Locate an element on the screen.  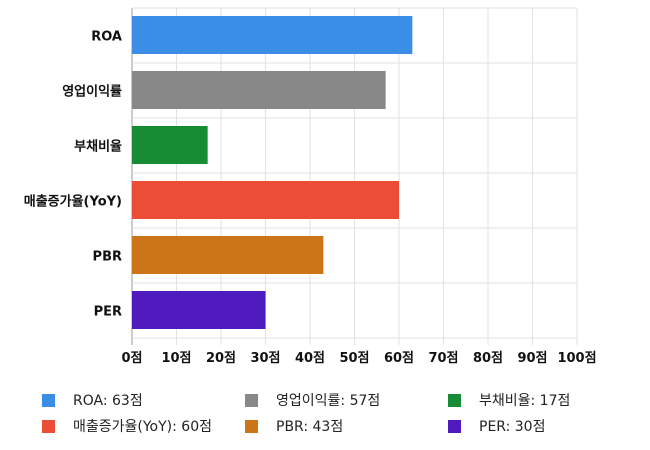
x-tick-label: 30점 is located at coordinates (265, 358).